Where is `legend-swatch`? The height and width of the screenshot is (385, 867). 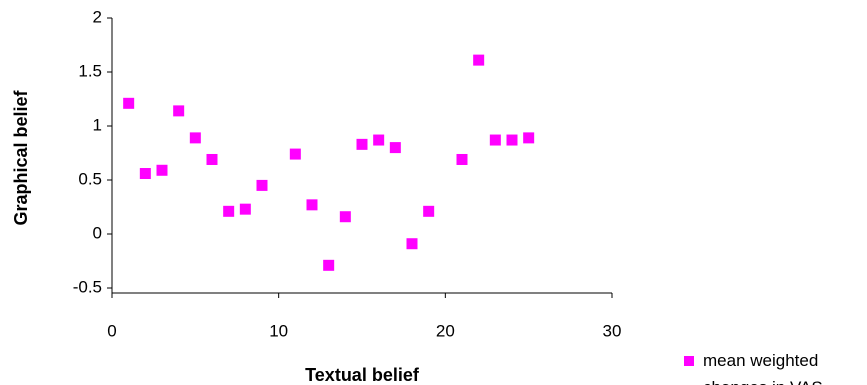
legend-swatch is located at coordinates (689, 361).